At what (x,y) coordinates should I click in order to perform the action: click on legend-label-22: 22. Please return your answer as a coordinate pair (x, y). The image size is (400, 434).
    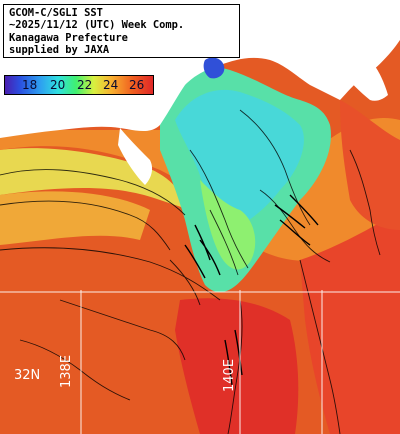
    Looking at the image, I should click on (85, 85).